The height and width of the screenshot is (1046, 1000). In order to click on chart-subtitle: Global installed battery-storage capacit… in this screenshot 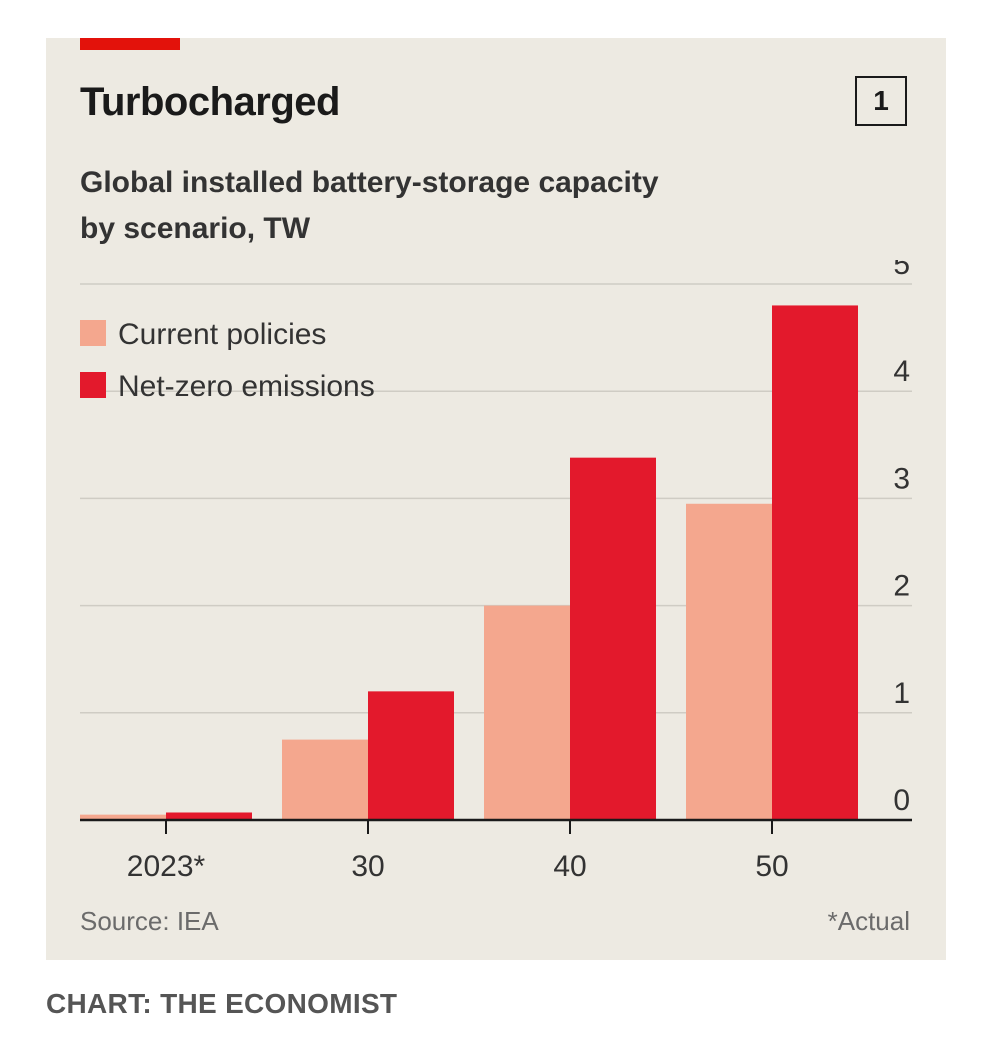, I will do `click(369, 205)`.